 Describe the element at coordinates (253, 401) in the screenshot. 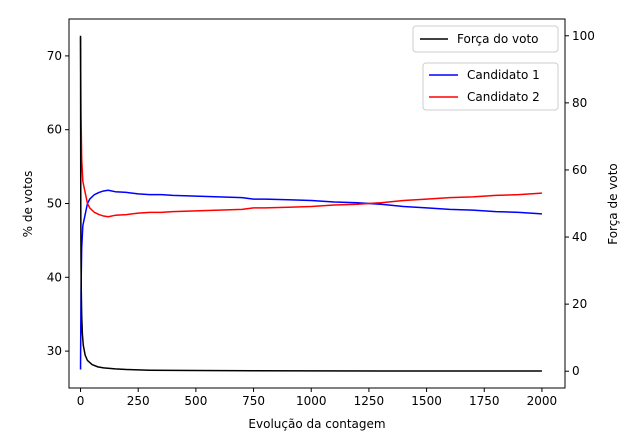

I see `x-tick-label: 750` at that location.